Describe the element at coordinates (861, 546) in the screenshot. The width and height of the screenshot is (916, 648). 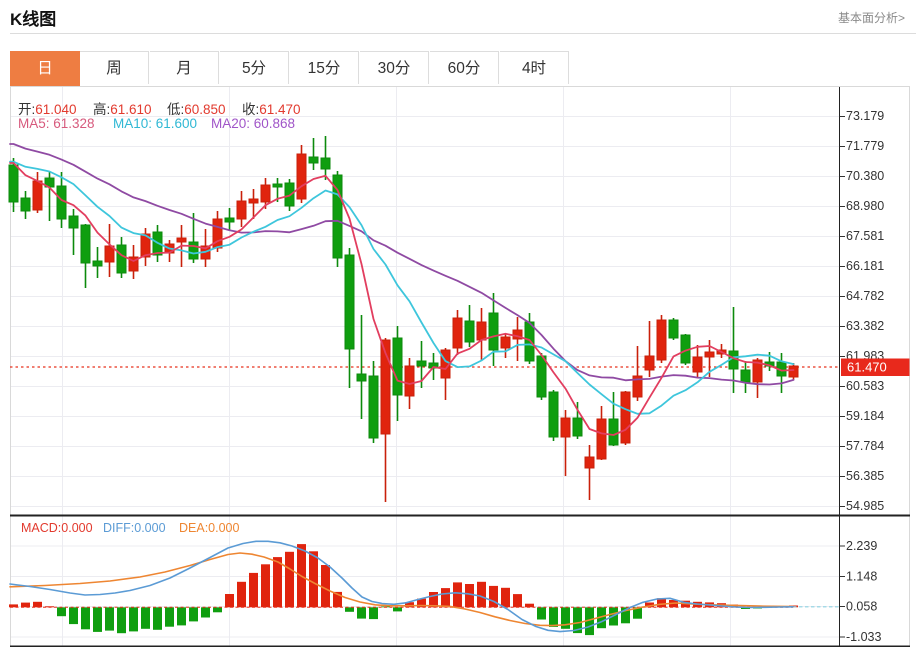
I see `svg-text: 2.239` at that location.